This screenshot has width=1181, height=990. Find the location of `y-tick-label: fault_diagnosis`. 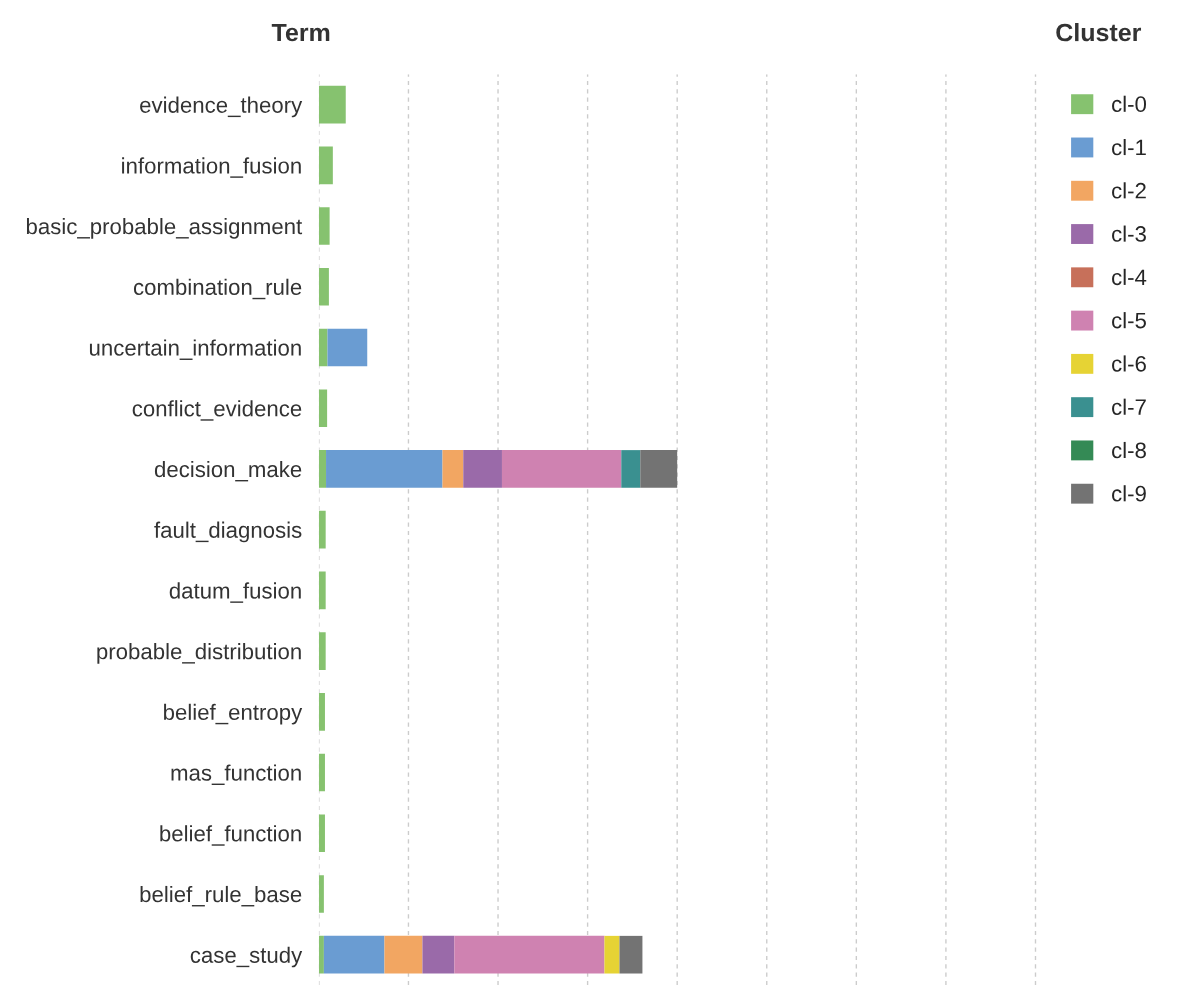

y-tick-label: fault_diagnosis is located at coordinates (228, 532).